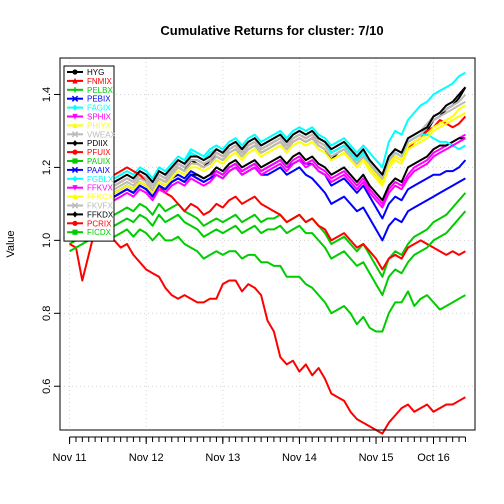 The height and width of the screenshot is (504, 504). What do you see at coordinates (75, 196) in the screenshot?
I see `legend-marker-ffkcx` at bounding box center [75, 196].